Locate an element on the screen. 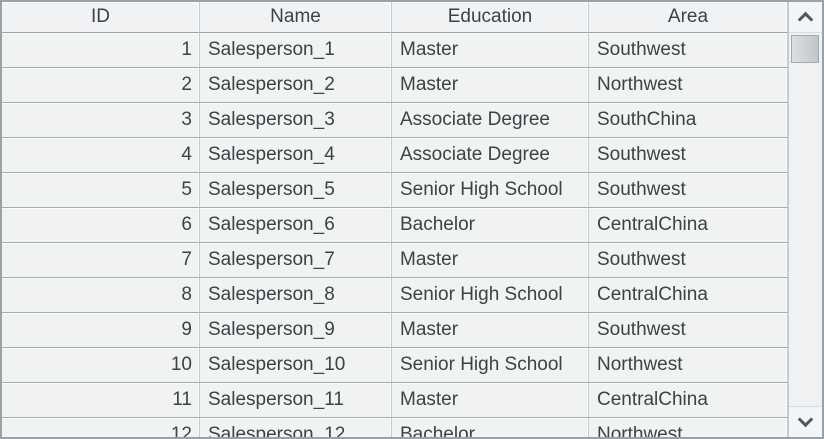 The height and width of the screenshot is (439, 824). cell-name: Salesperson_2 is located at coordinates (296, 85).